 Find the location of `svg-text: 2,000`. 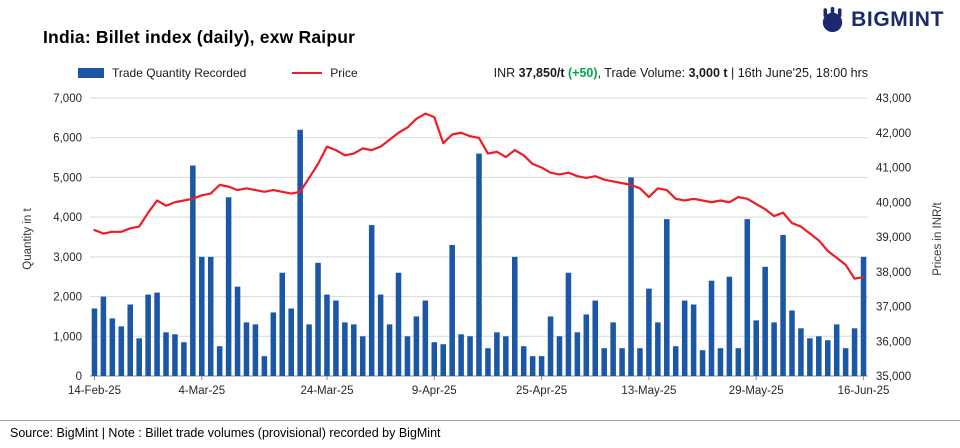

svg-text: 2,000 is located at coordinates (67, 298).